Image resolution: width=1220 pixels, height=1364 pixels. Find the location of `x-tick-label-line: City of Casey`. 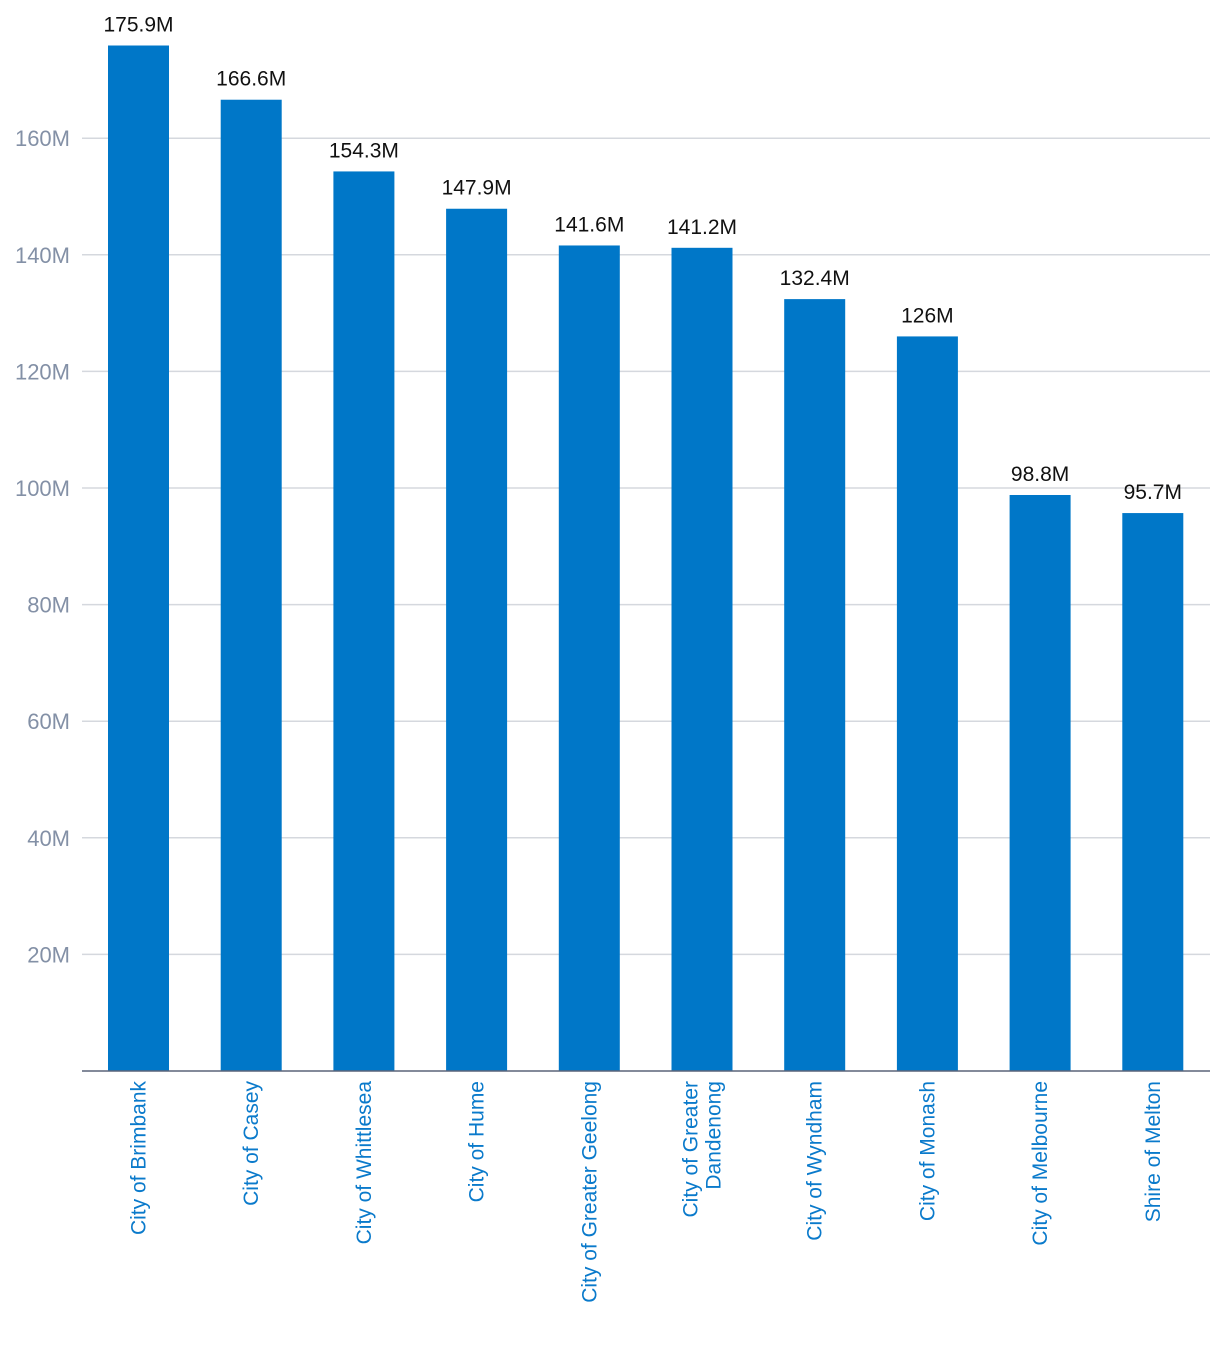

x-tick-label-line: City of Casey is located at coordinates (251, 1143).